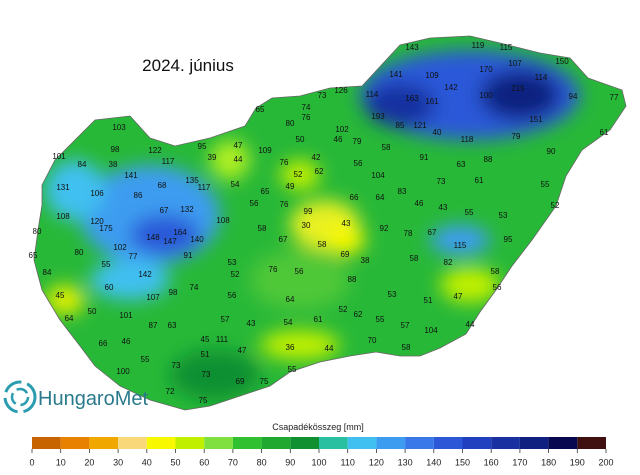  I want to click on tick-label: 190, so click(577, 462).